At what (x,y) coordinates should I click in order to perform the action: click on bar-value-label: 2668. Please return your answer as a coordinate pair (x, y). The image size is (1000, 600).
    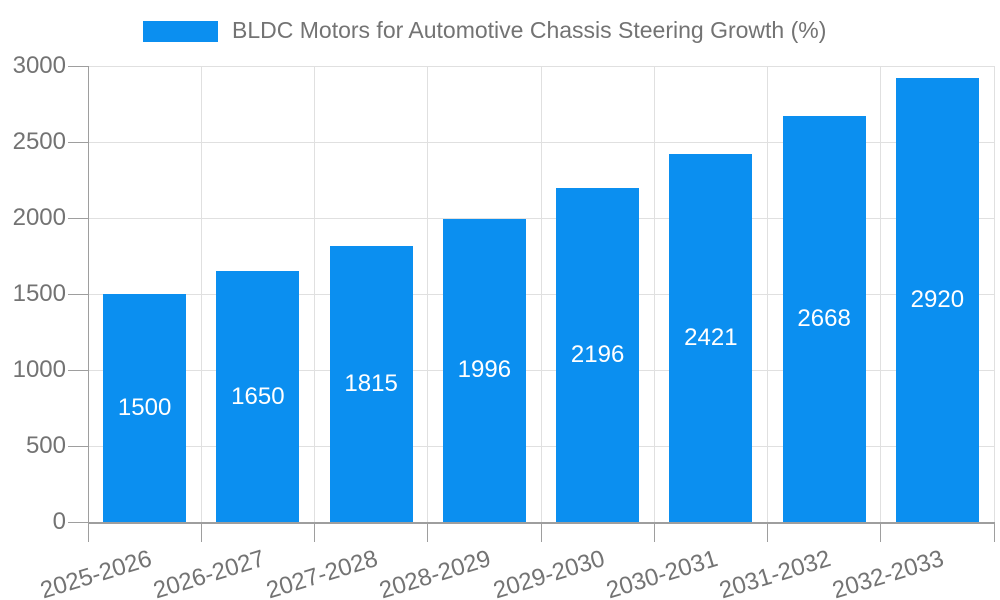
    Looking at the image, I should click on (824, 319).